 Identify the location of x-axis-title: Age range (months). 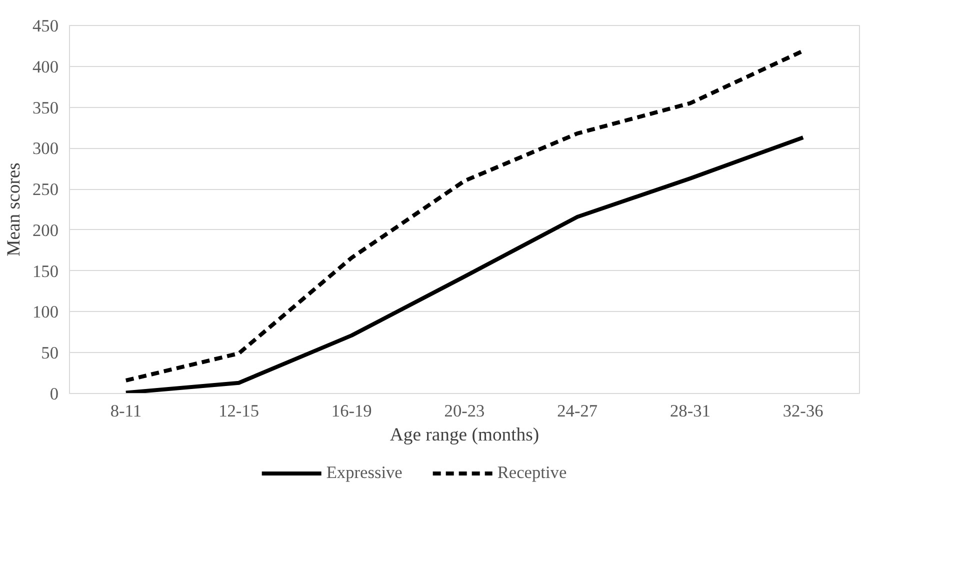
(465, 435).